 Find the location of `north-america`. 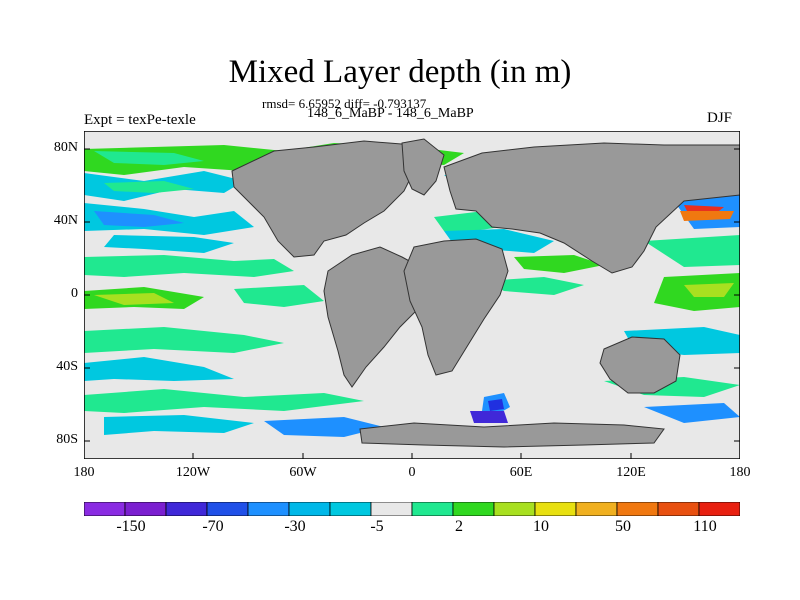

north-america is located at coordinates (323, 199).